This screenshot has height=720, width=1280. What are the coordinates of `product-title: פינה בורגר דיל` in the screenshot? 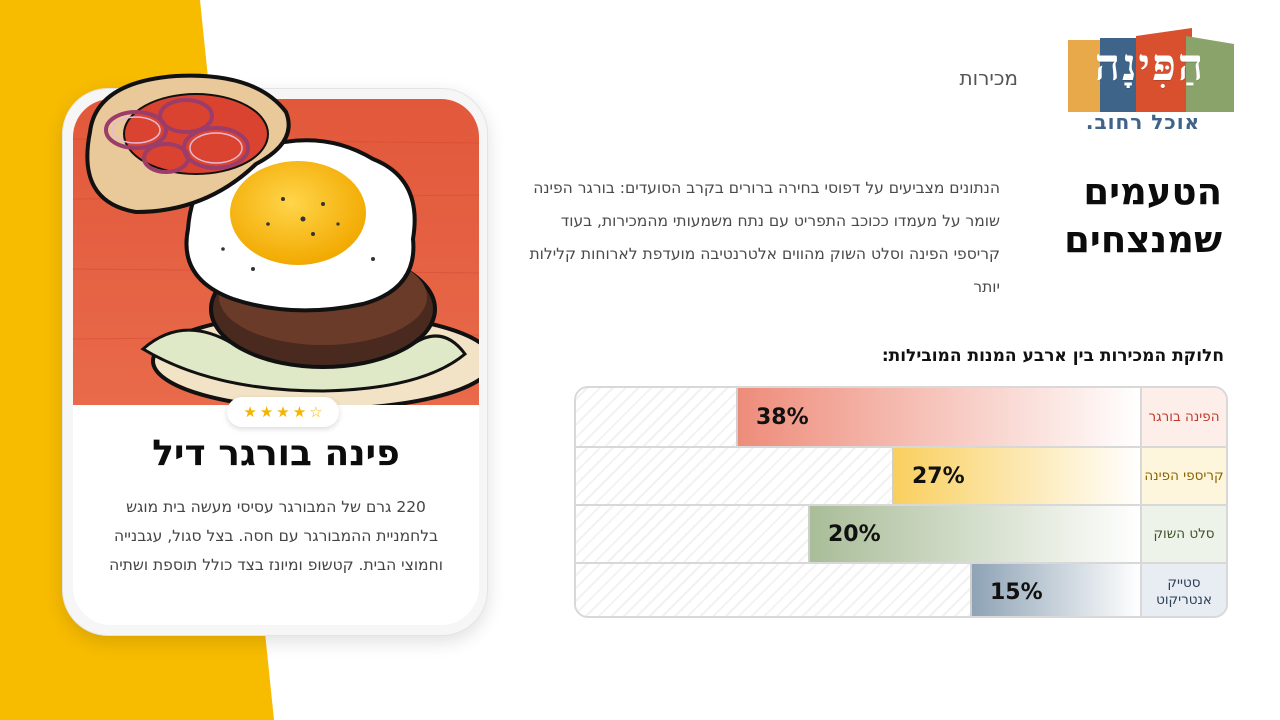 It's located at (276, 453).